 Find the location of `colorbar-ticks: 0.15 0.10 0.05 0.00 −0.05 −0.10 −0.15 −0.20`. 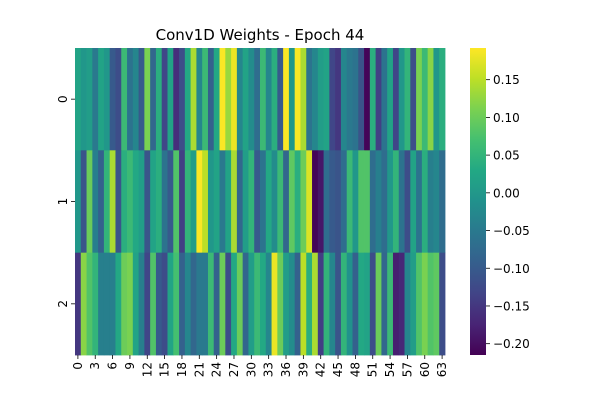

colorbar-ticks: 0.15 0.10 0.05 0.00 −0.05 −0.10 −0.15 −0.20 is located at coordinates (508, 212).